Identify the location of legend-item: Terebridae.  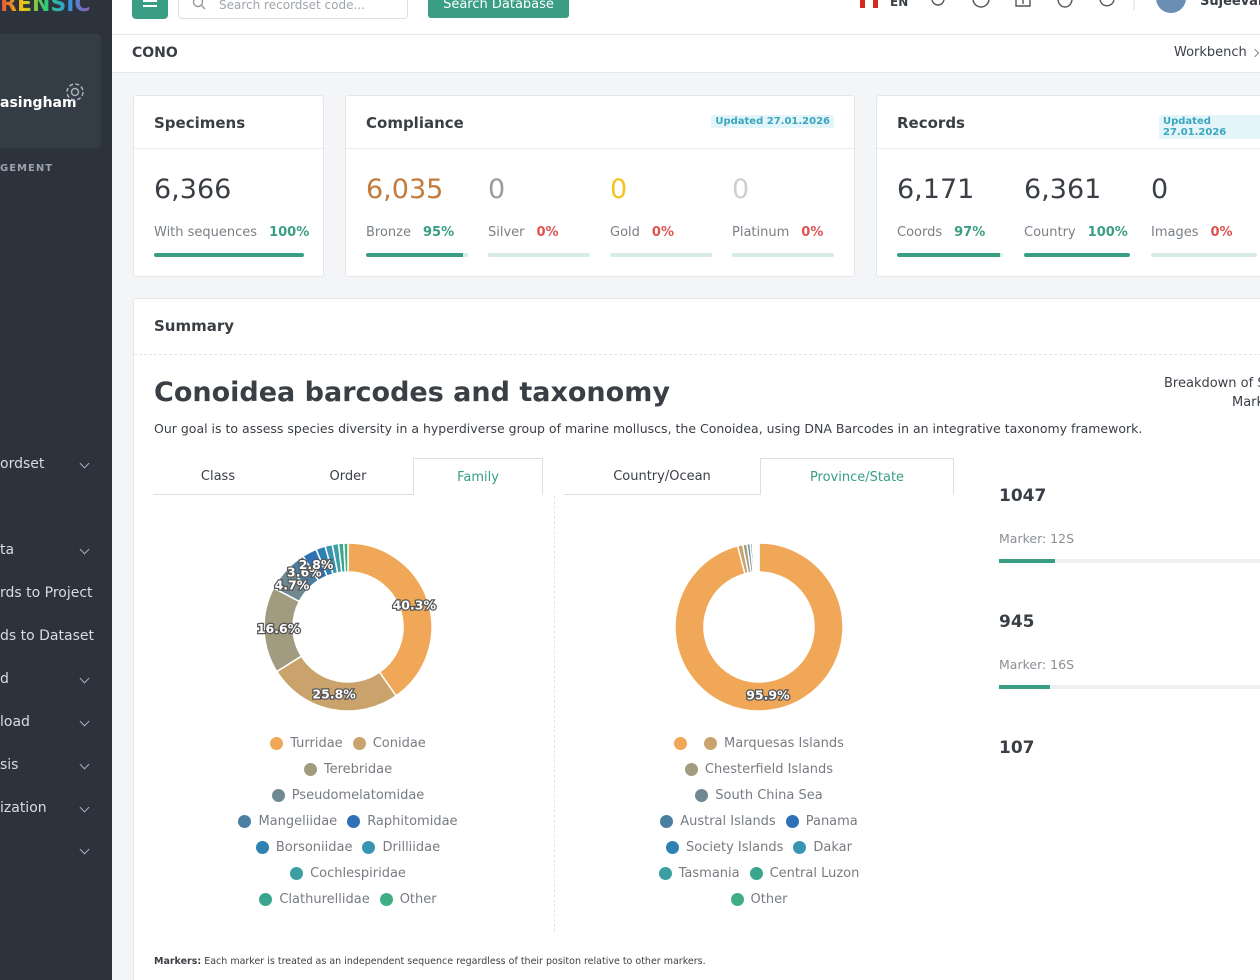
(348, 769).